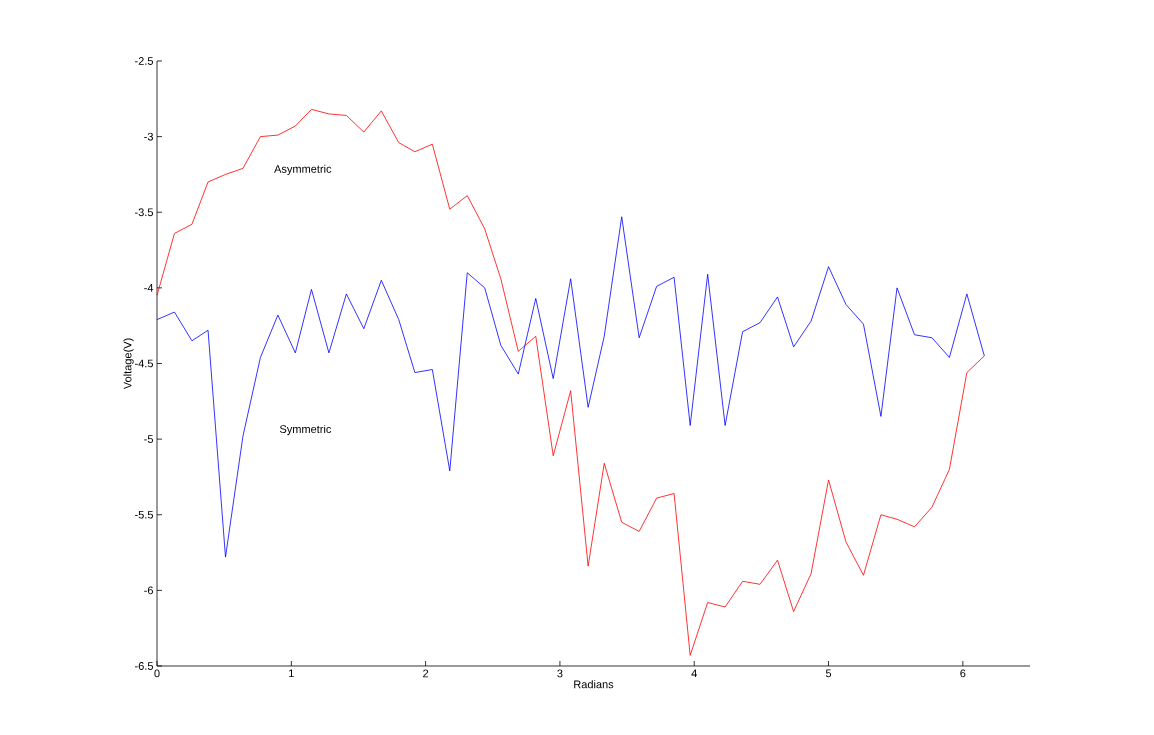  Describe the element at coordinates (426, 673) in the screenshot. I see `x-tick-label: 2` at that location.